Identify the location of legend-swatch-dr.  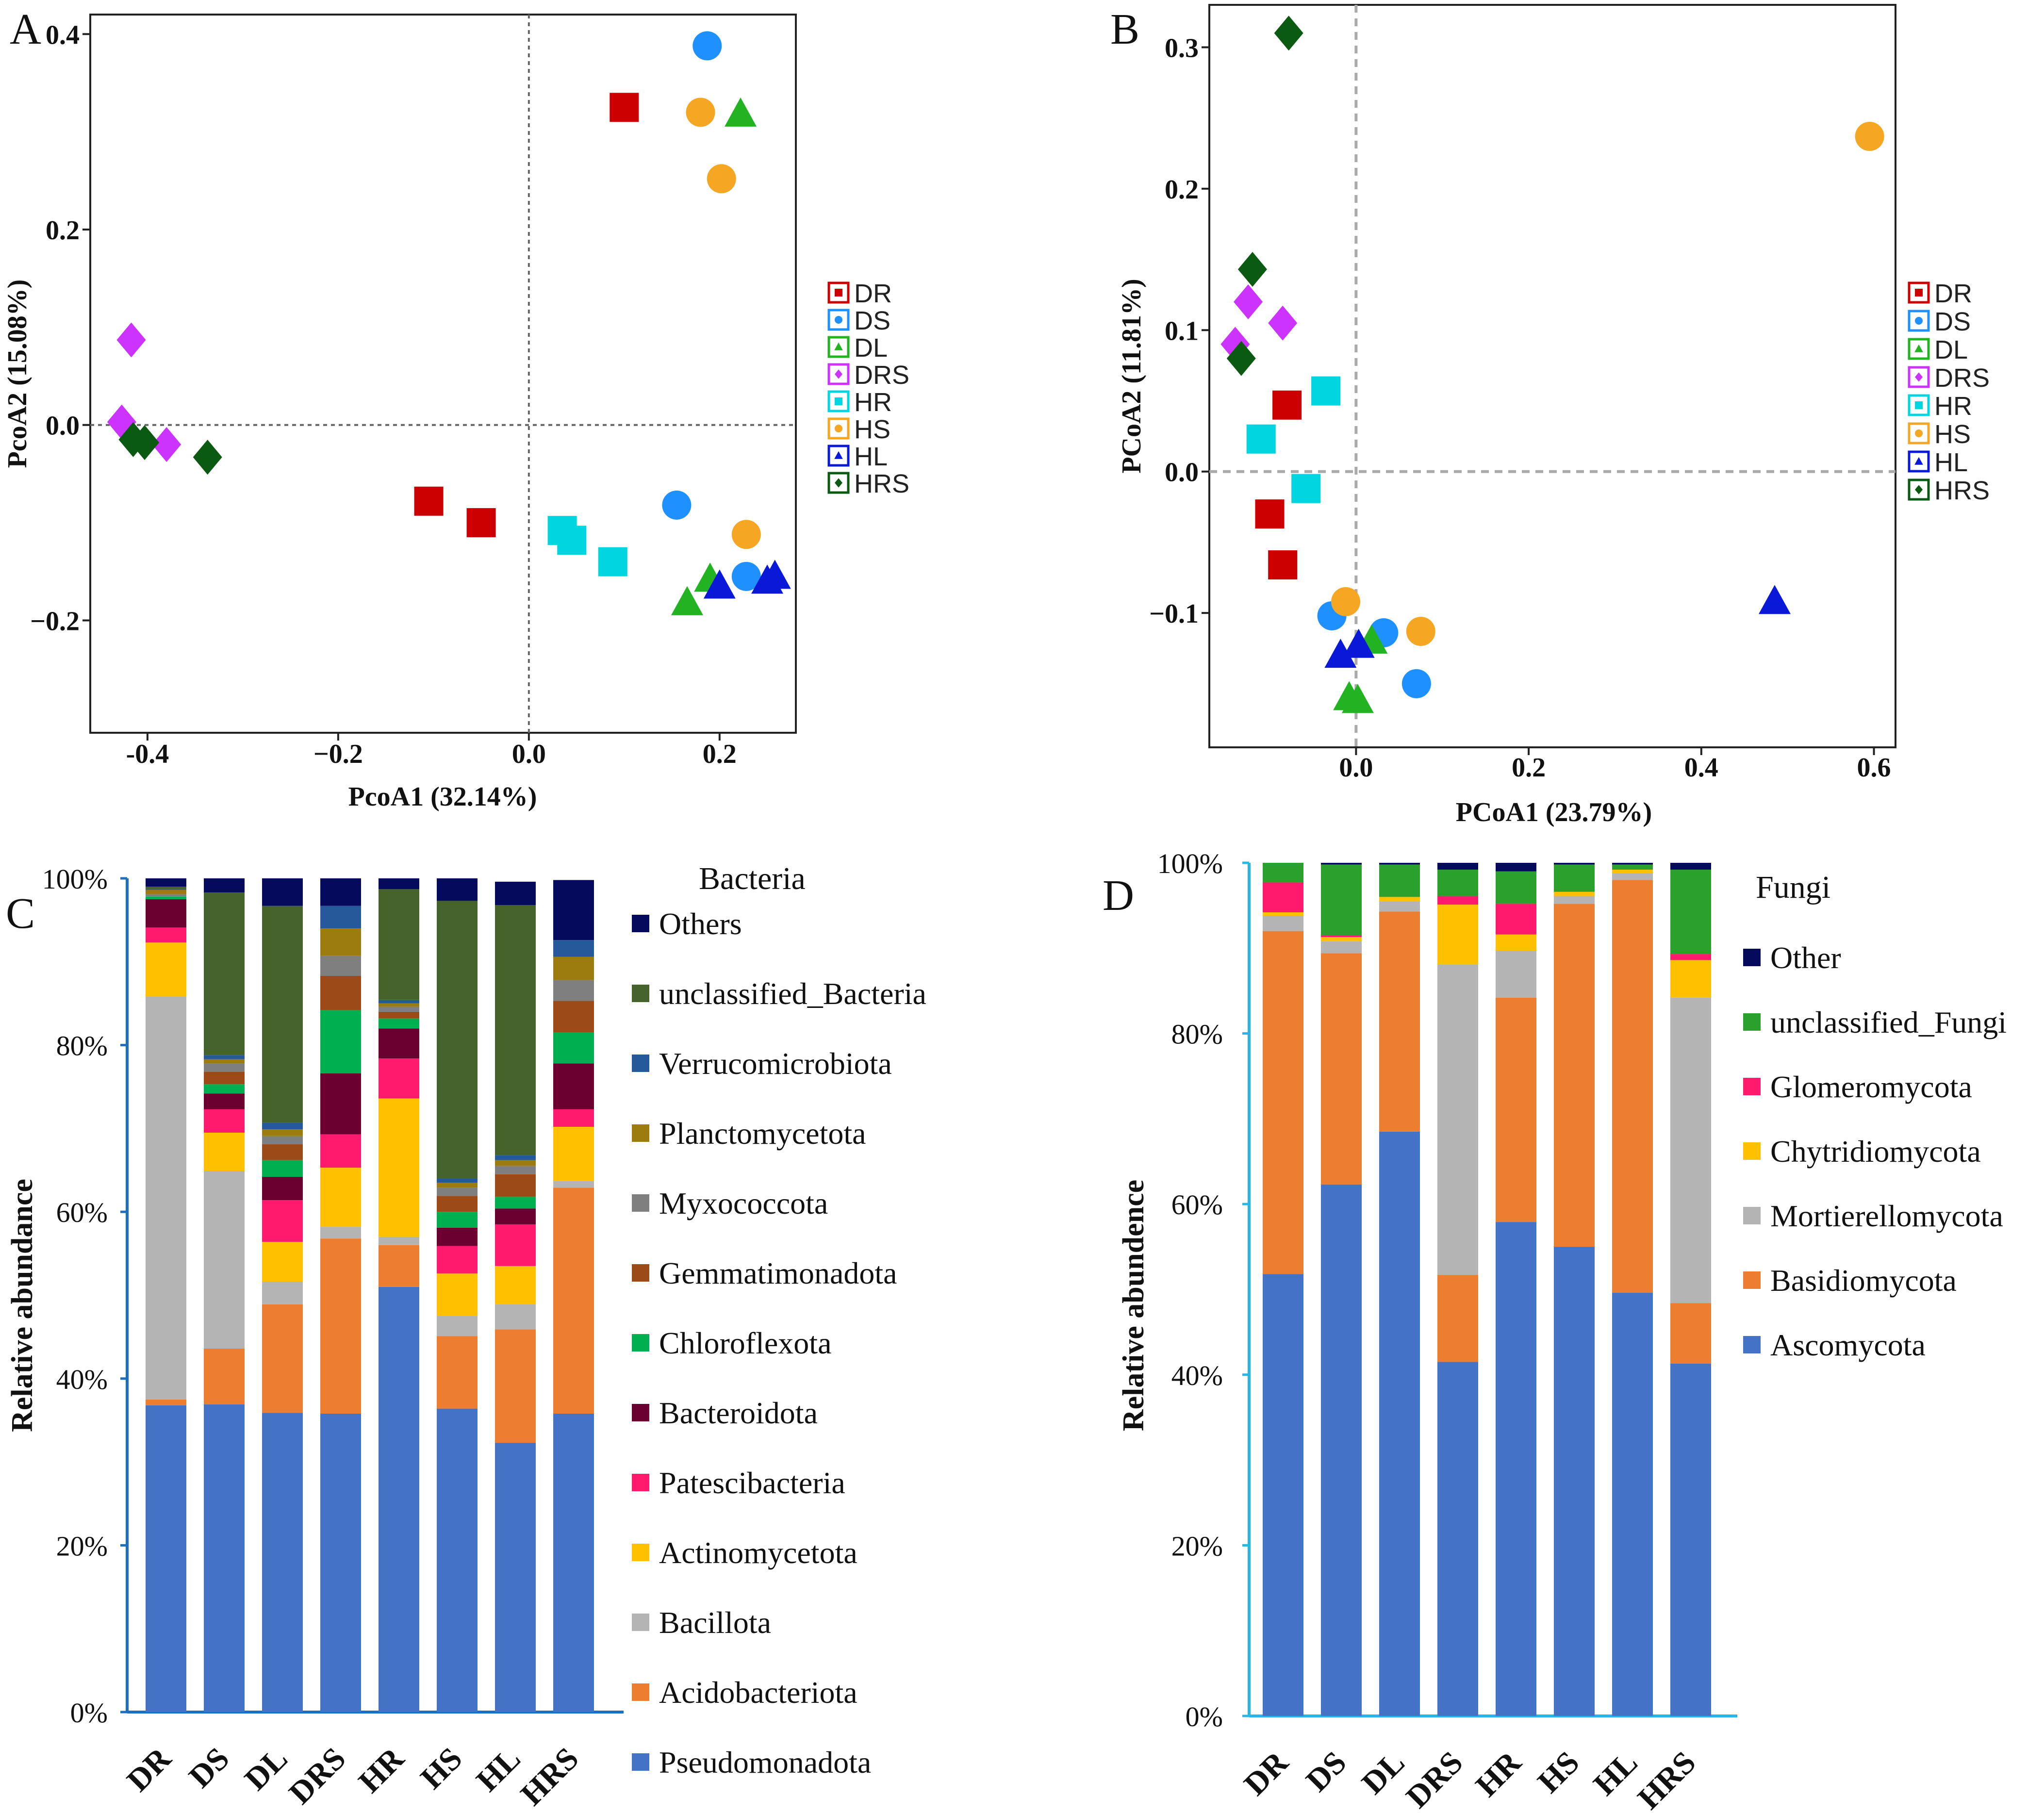
(838, 292).